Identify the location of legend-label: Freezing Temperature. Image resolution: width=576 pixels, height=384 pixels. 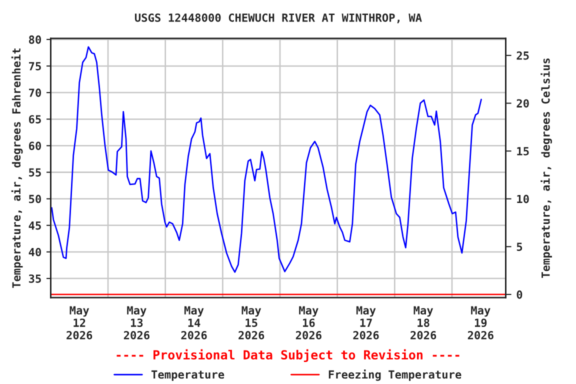
(395, 375).